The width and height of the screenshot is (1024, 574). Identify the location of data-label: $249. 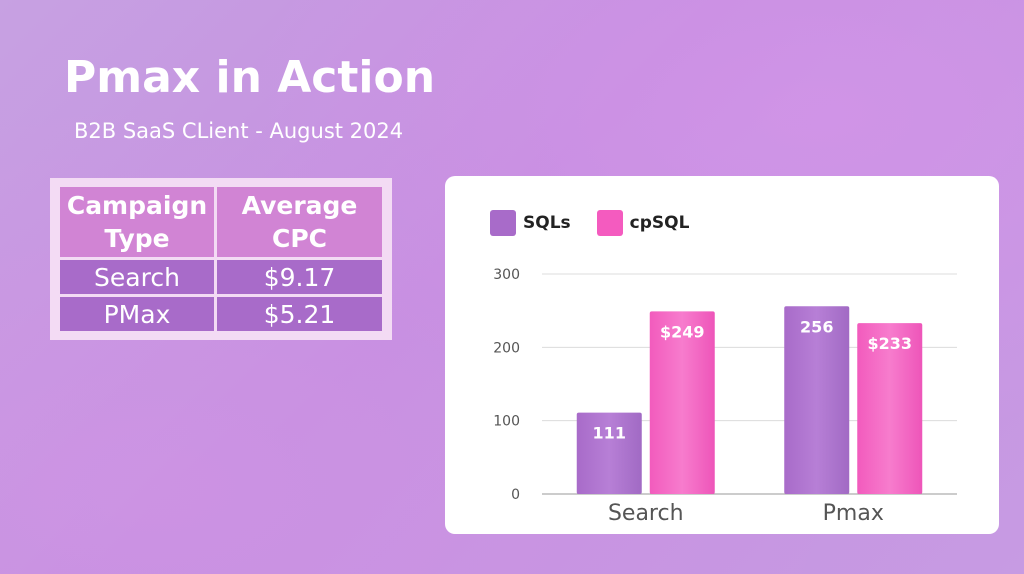
(682, 331).